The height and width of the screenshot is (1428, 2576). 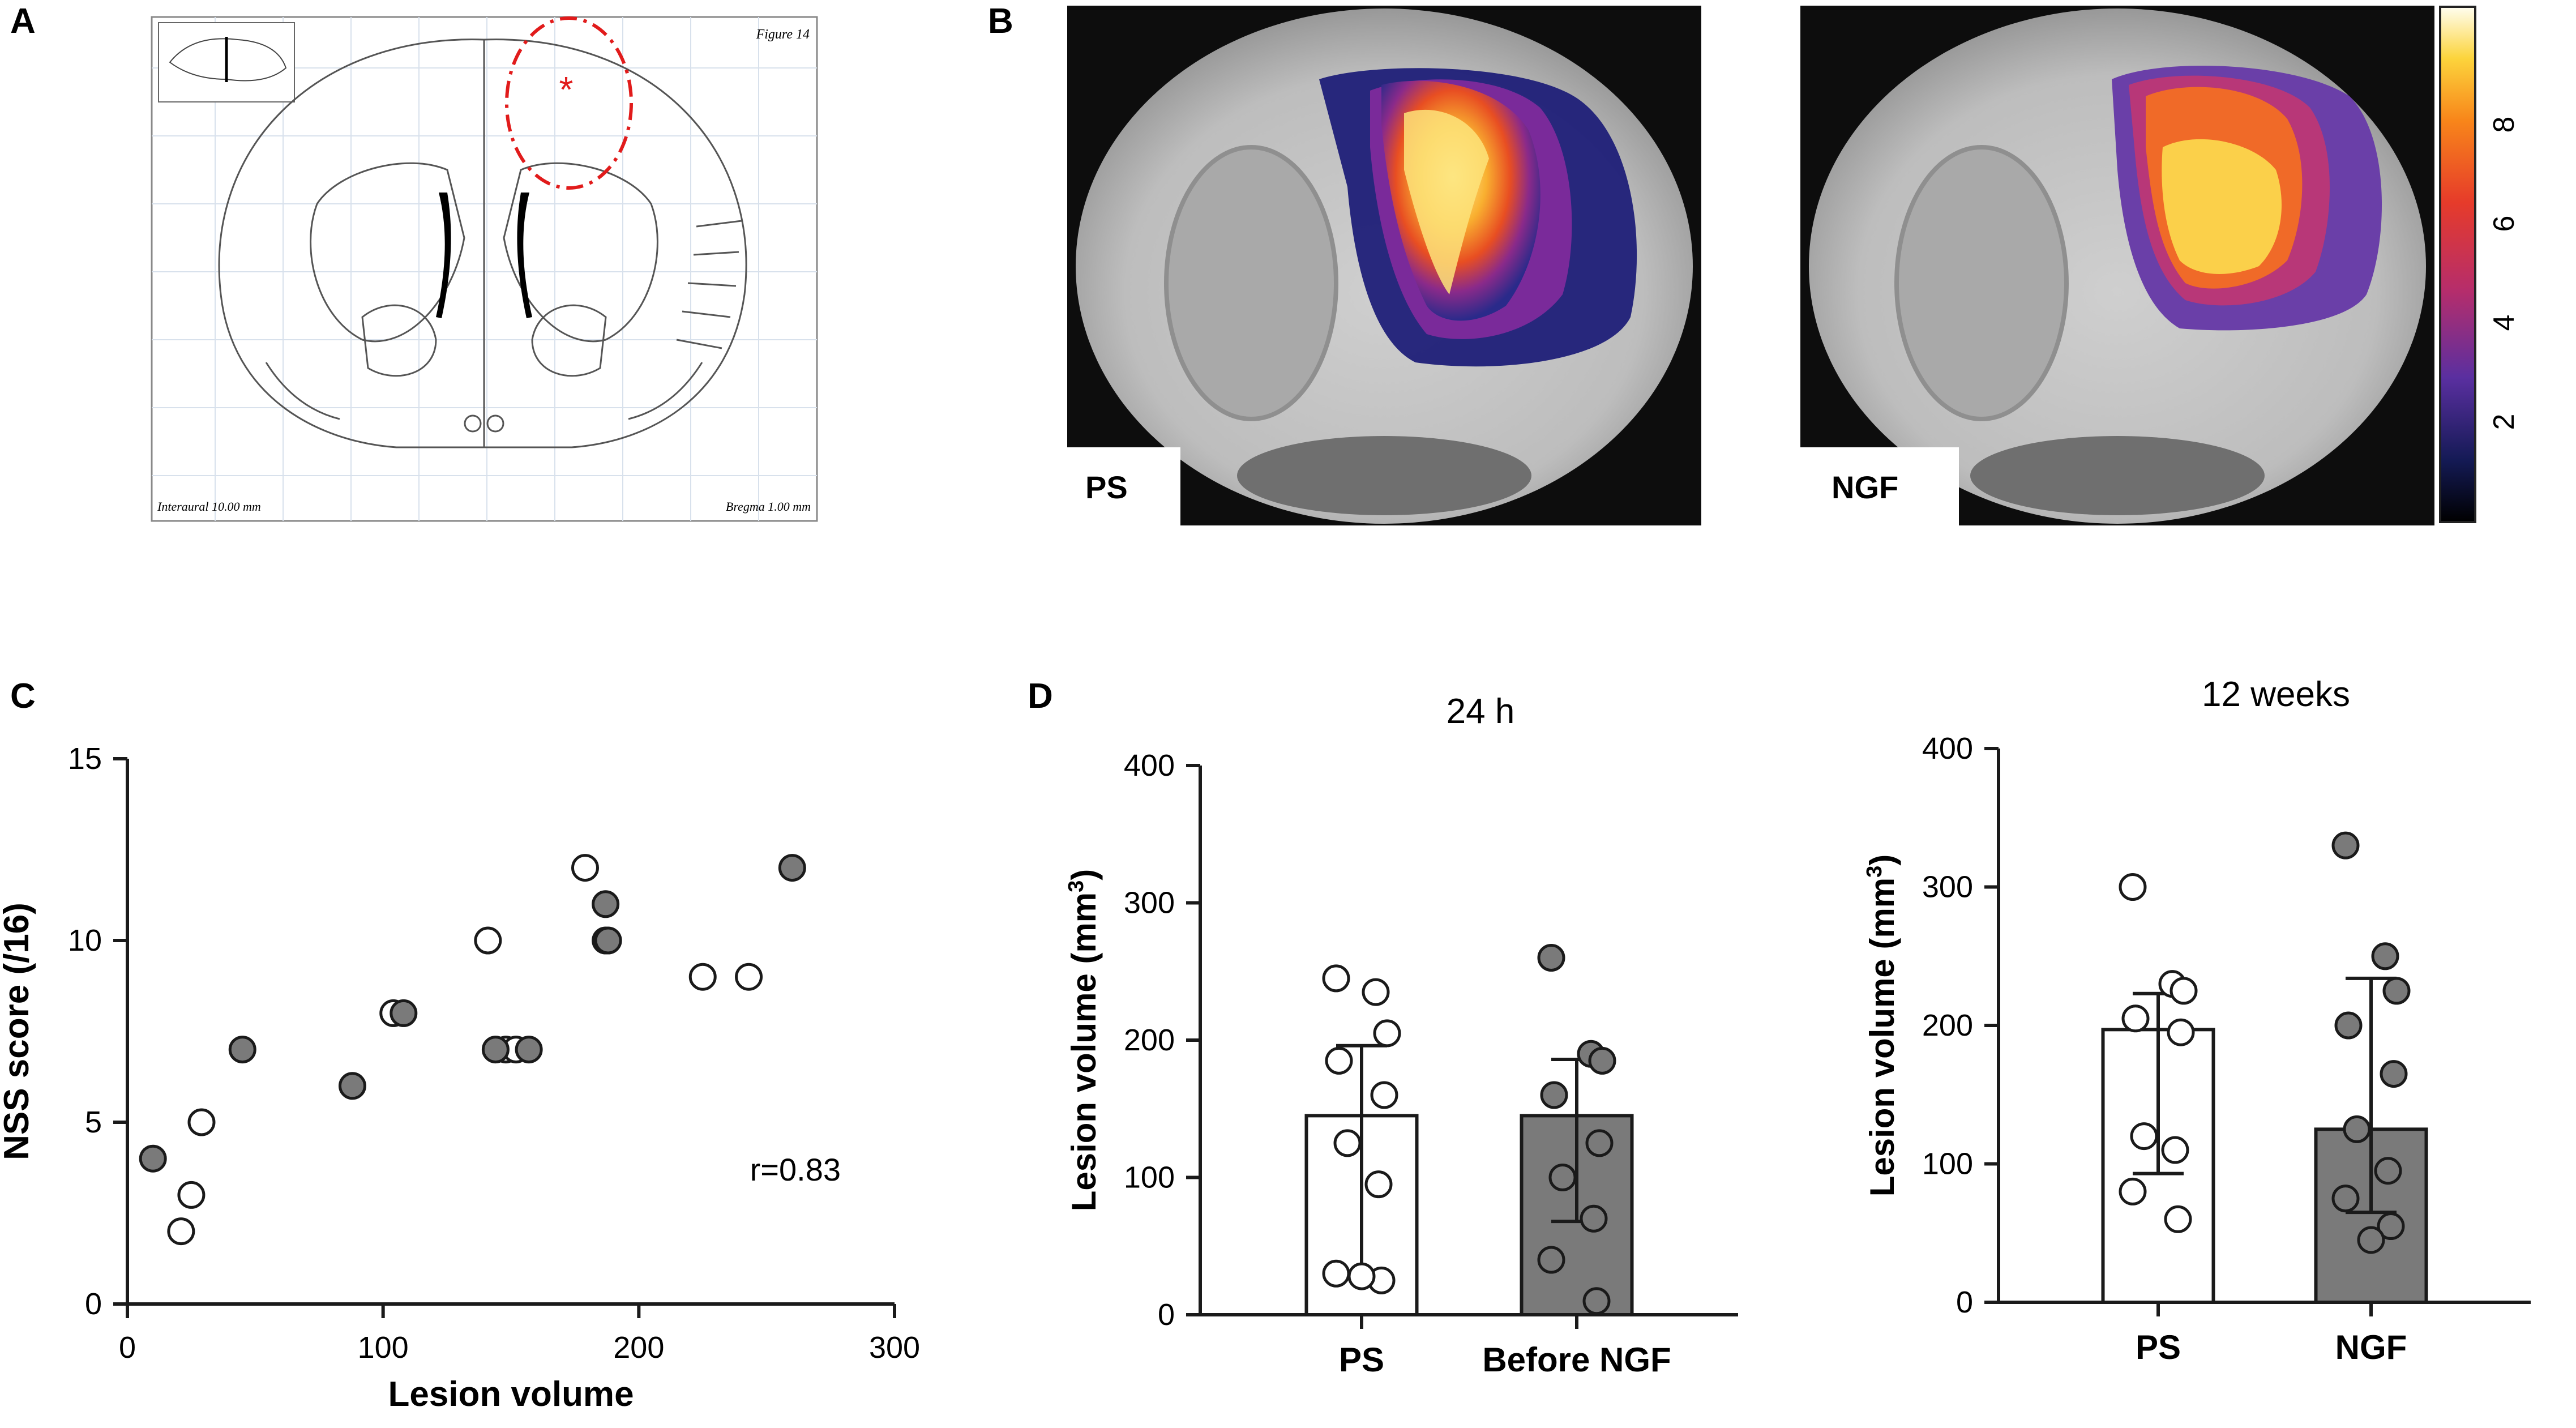 I want to click on lesion-circle, so click(x=569, y=103).